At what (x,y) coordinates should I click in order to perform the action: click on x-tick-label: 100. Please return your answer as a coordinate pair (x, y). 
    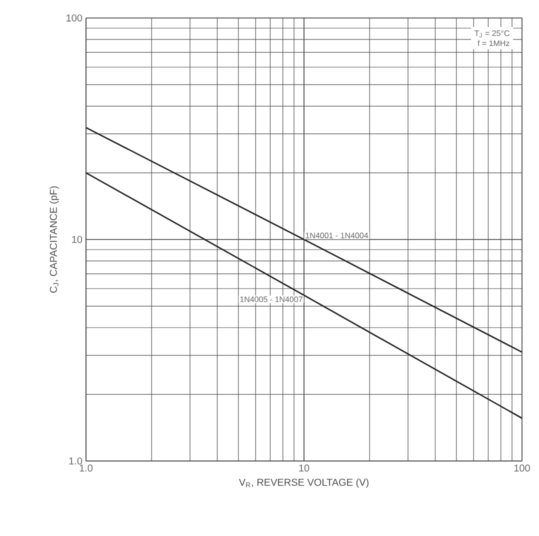
    Looking at the image, I should click on (522, 468).